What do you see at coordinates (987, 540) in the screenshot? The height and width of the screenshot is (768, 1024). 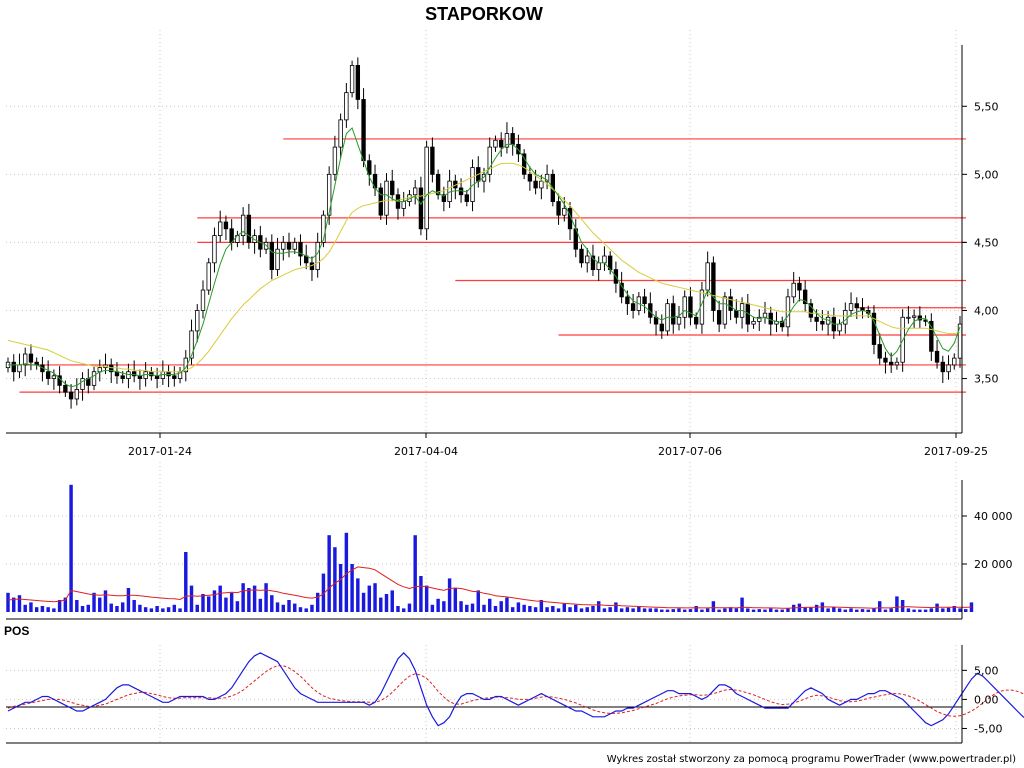 I see `volume-y-ticks: 20 000 40 000` at bounding box center [987, 540].